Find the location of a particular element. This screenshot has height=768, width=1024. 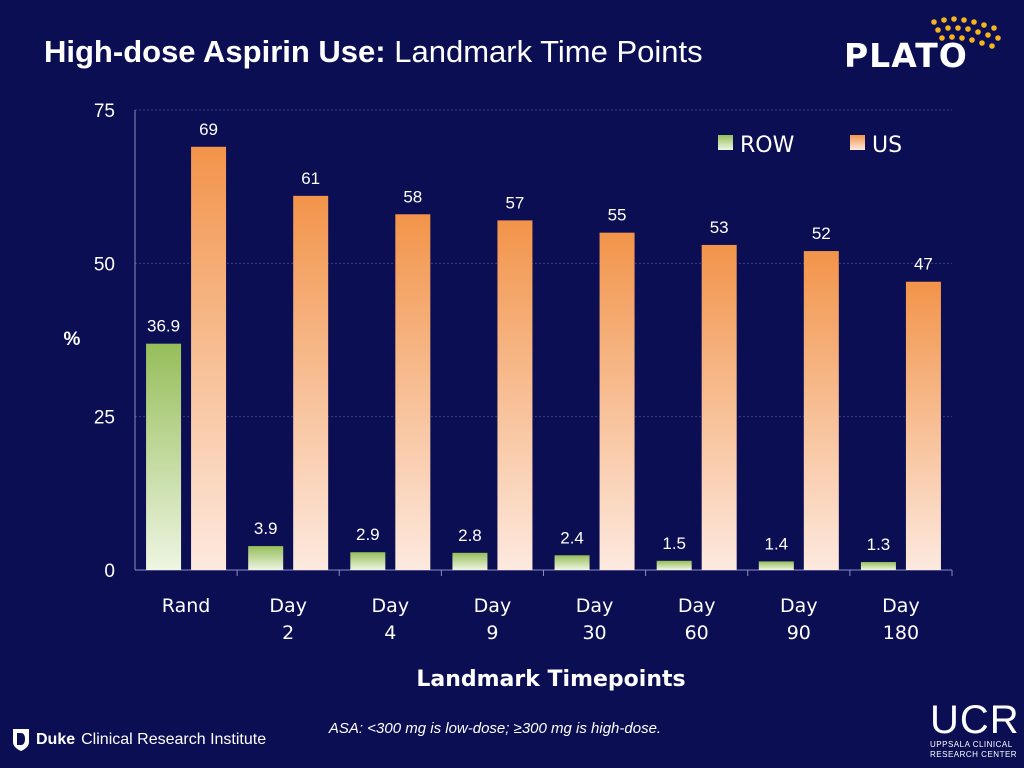

data-label: 47 is located at coordinates (923, 264).